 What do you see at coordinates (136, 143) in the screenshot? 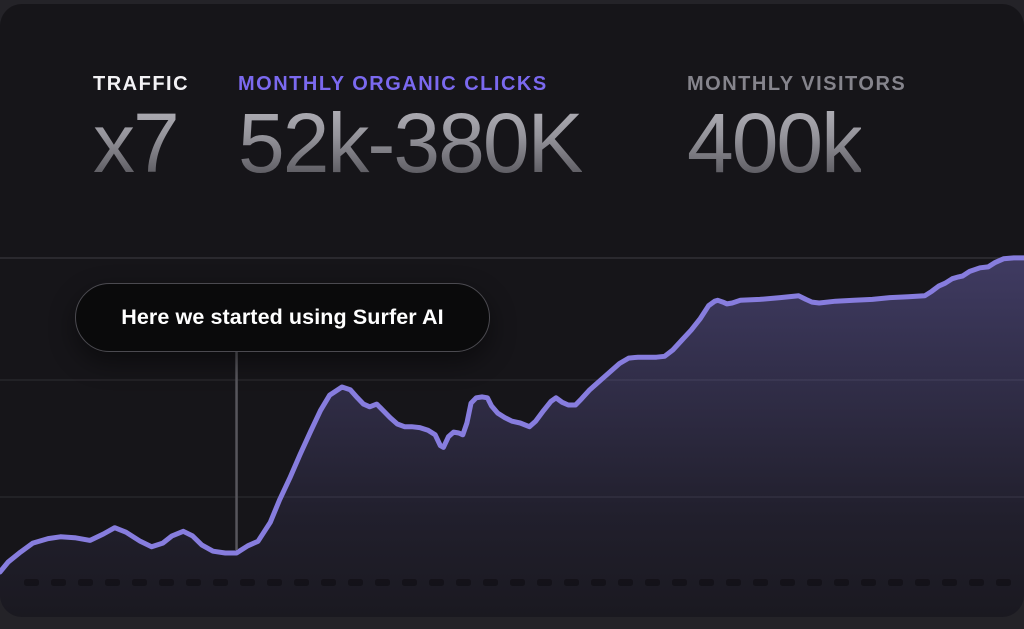
I see `stat-traffic-value: x7` at bounding box center [136, 143].